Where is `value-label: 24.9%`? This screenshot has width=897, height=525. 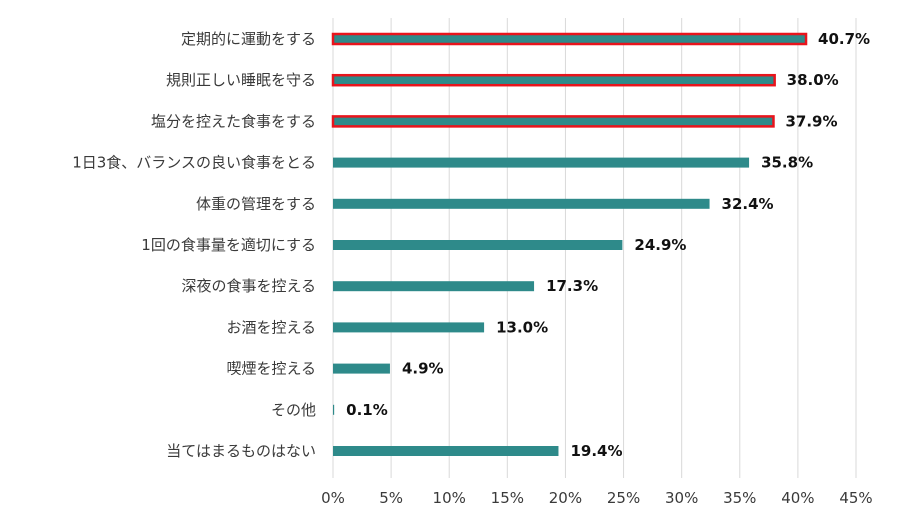 value-label: 24.9% is located at coordinates (660, 245).